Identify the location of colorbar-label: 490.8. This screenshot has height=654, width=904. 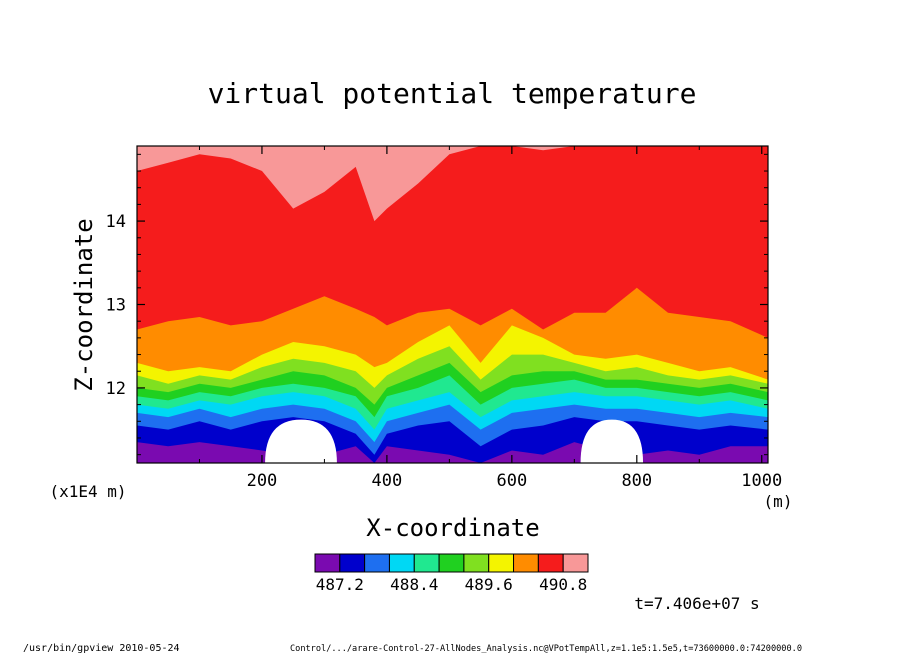
(563, 584).